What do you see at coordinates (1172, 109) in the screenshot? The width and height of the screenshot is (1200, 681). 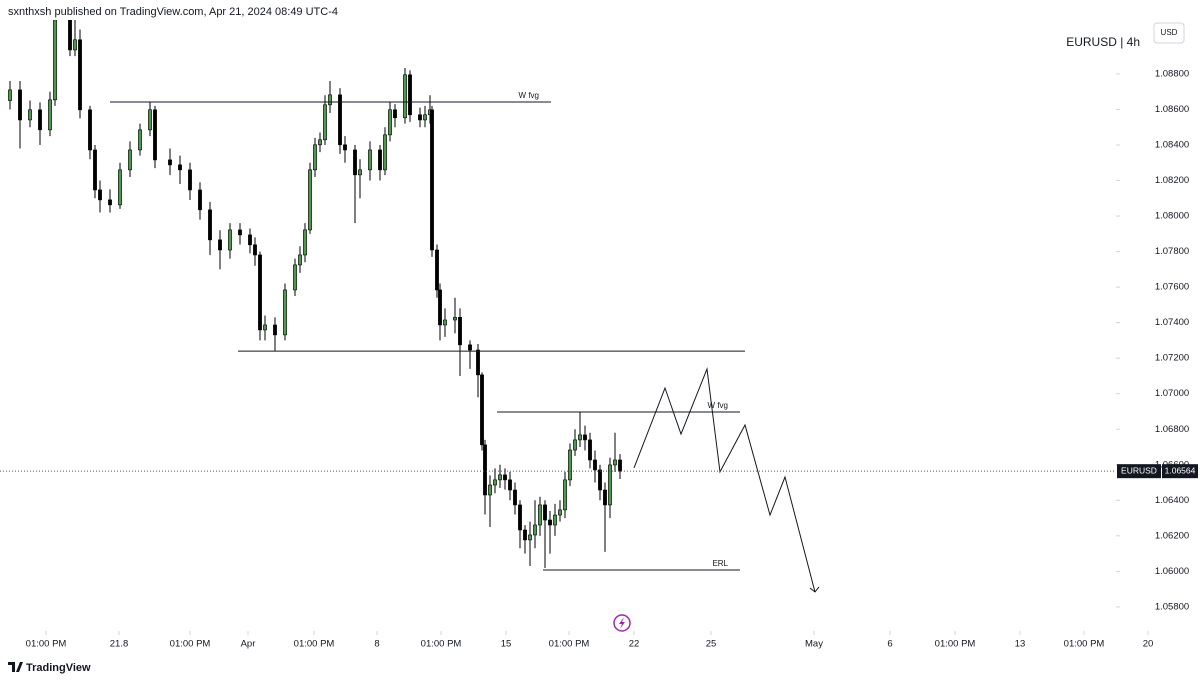 I see `y-tick-label: 1.08600` at bounding box center [1172, 109].